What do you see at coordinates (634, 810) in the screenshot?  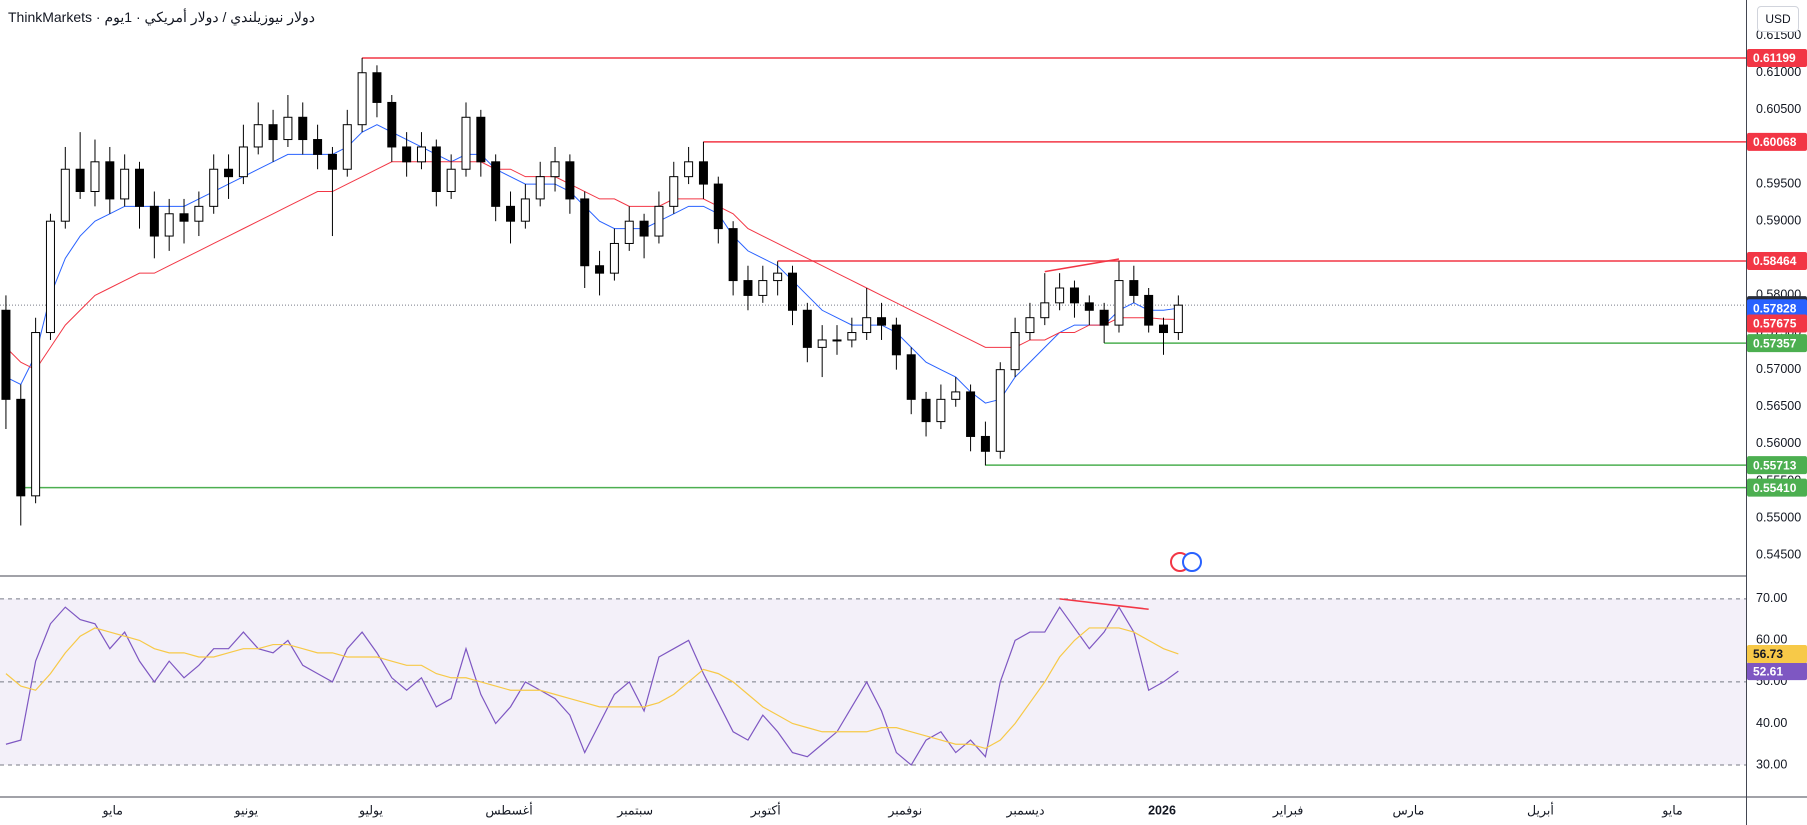 I see `x-tick-label: سبتمبر` at bounding box center [634, 810].